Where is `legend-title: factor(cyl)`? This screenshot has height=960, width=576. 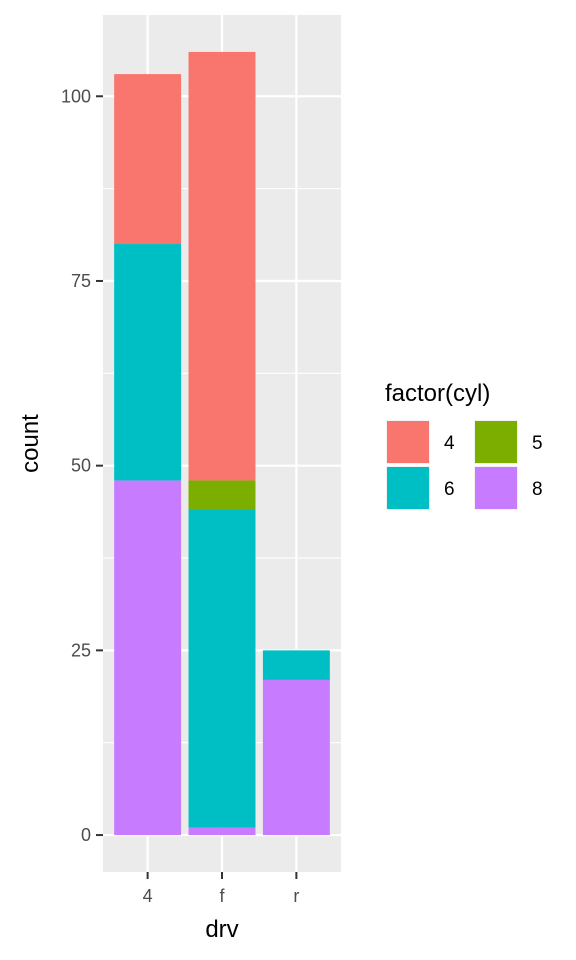 legend-title: factor(cyl) is located at coordinates (437, 393).